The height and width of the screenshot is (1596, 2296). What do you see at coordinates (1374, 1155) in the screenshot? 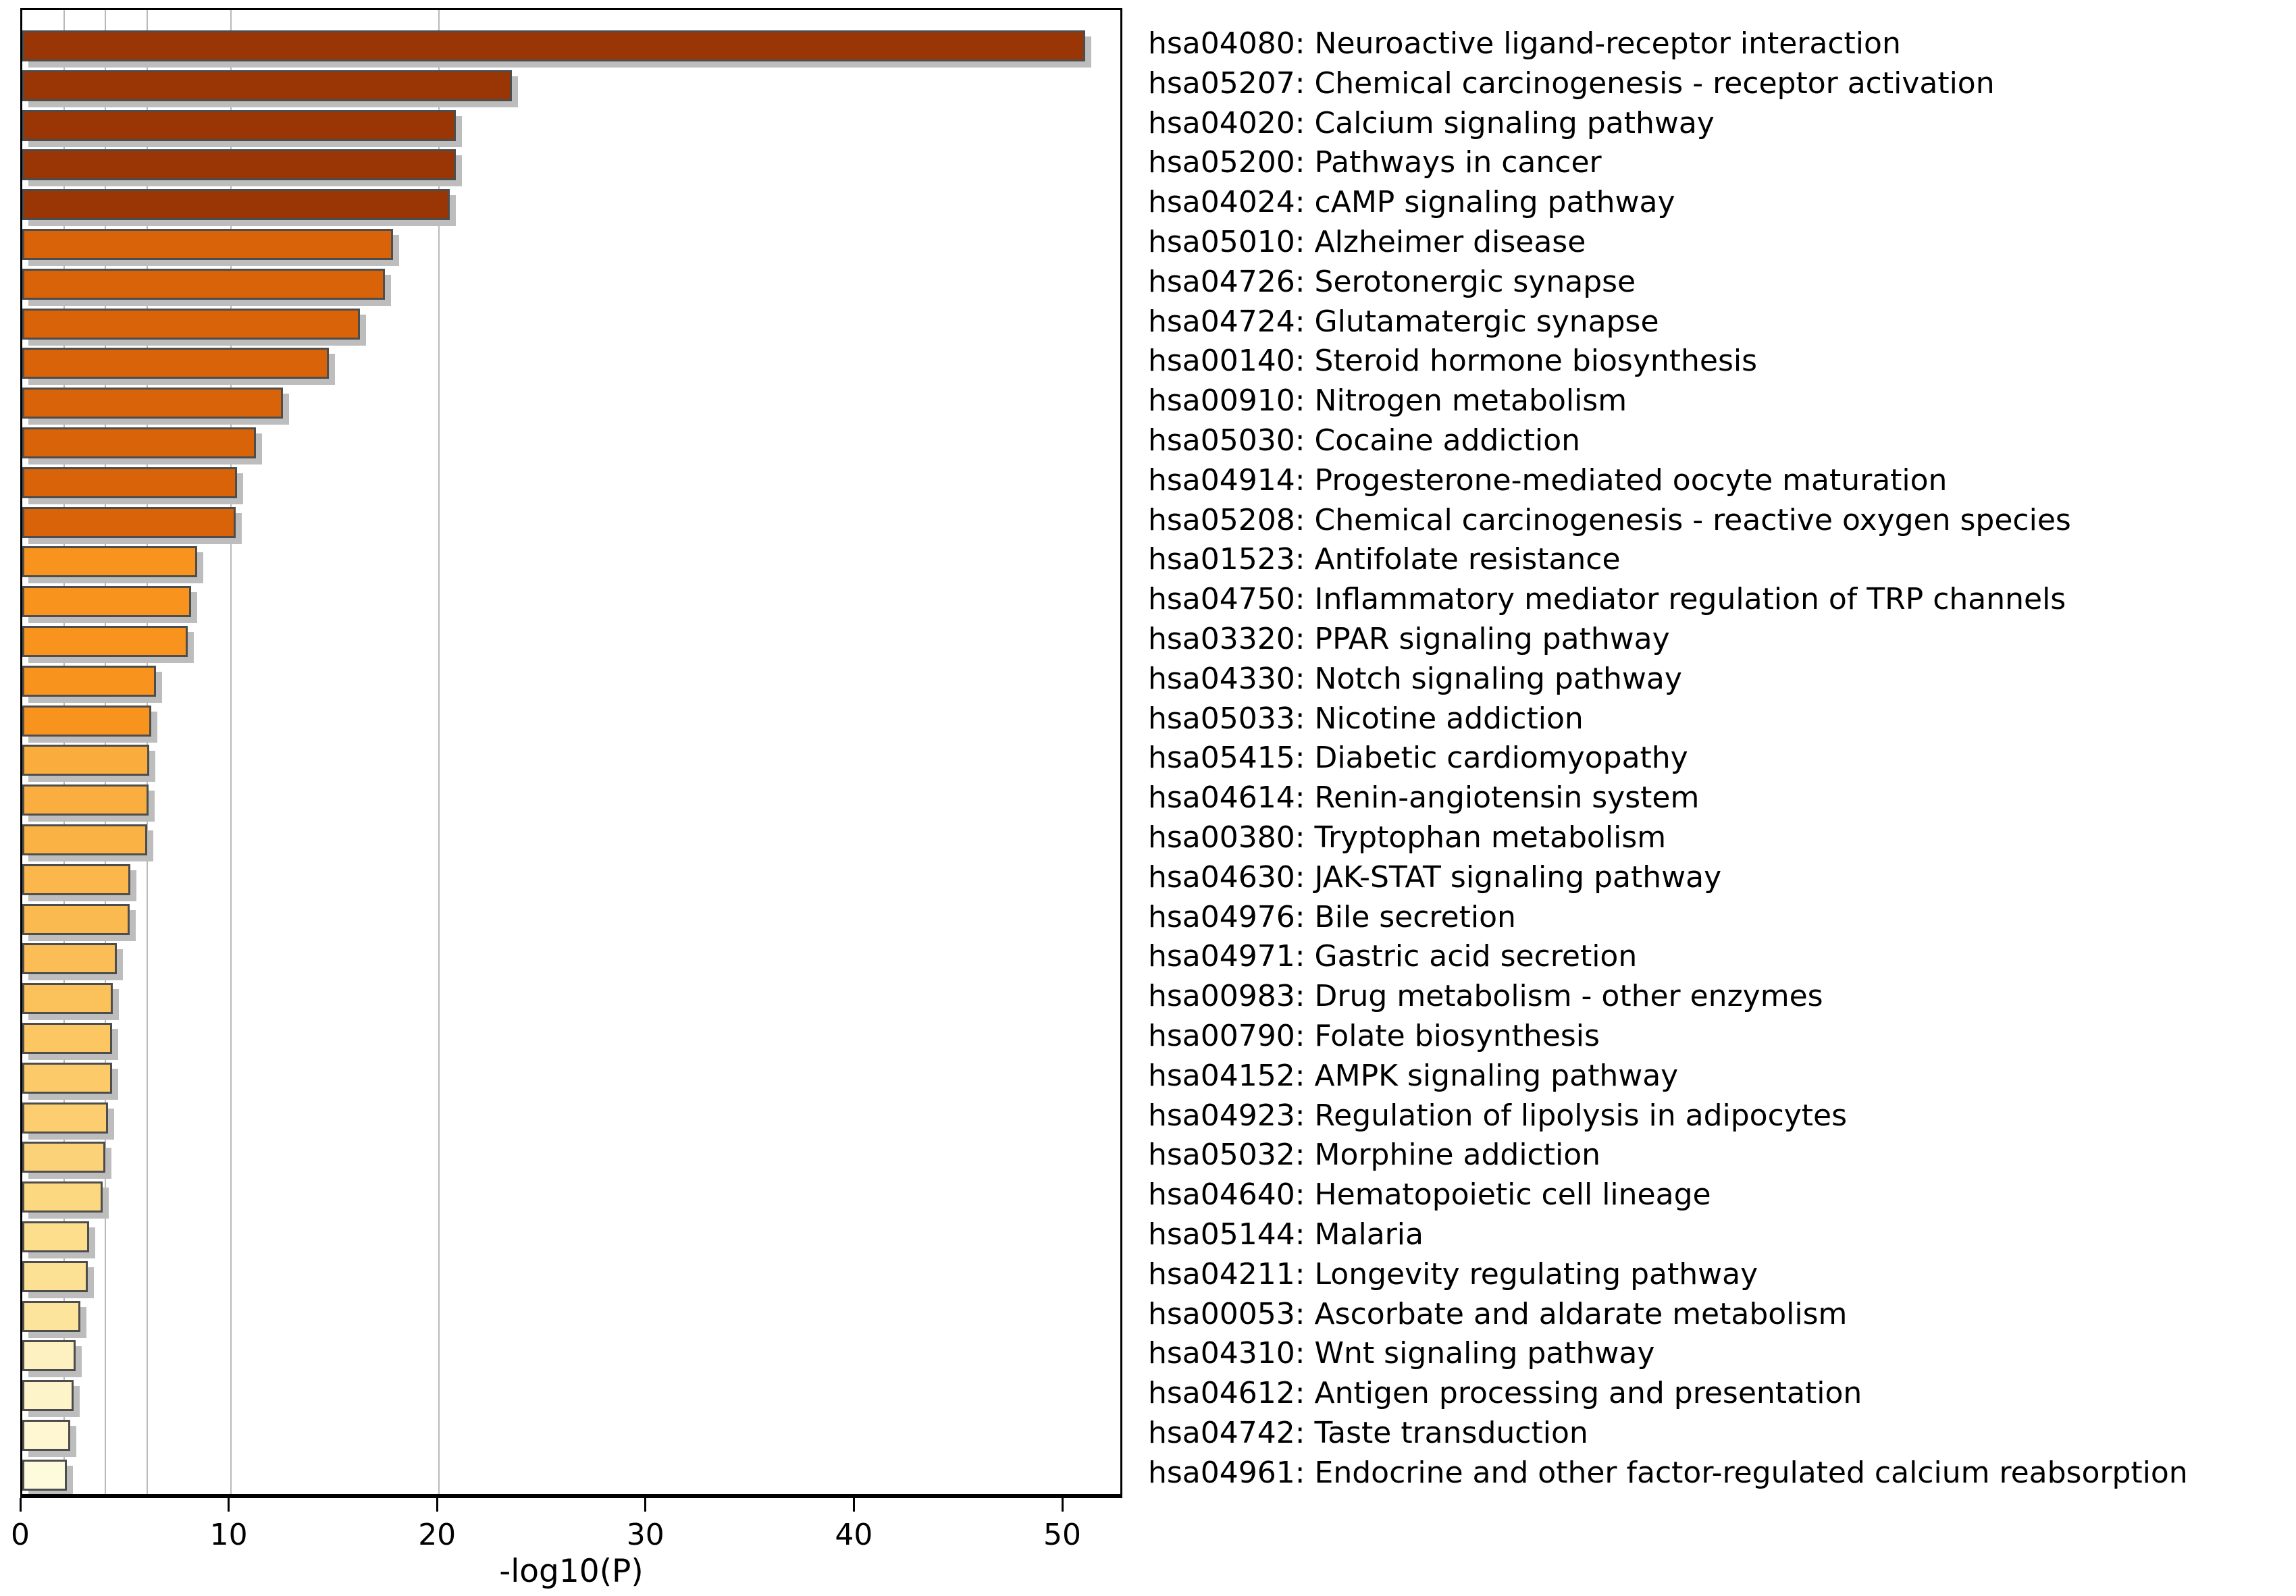
I see `pathway-label: hsa05032: Morphine addiction` at bounding box center [1374, 1155].